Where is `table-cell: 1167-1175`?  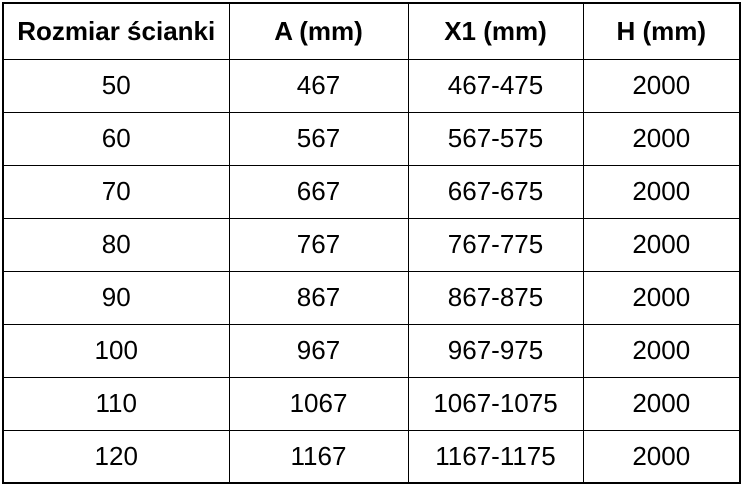 table-cell: 1167-1175 is located at coordinates (495, 456).